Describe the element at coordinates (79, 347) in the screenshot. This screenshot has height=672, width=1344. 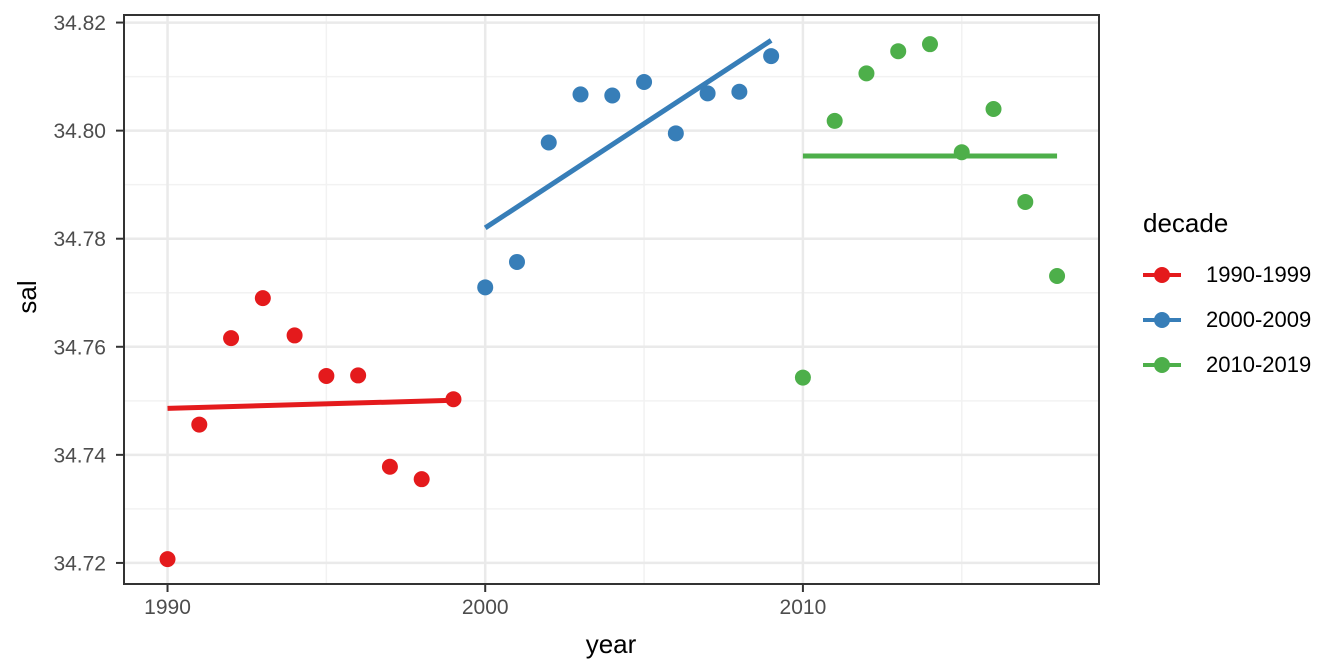
I see `y-tick-label: 34.76` at that location.